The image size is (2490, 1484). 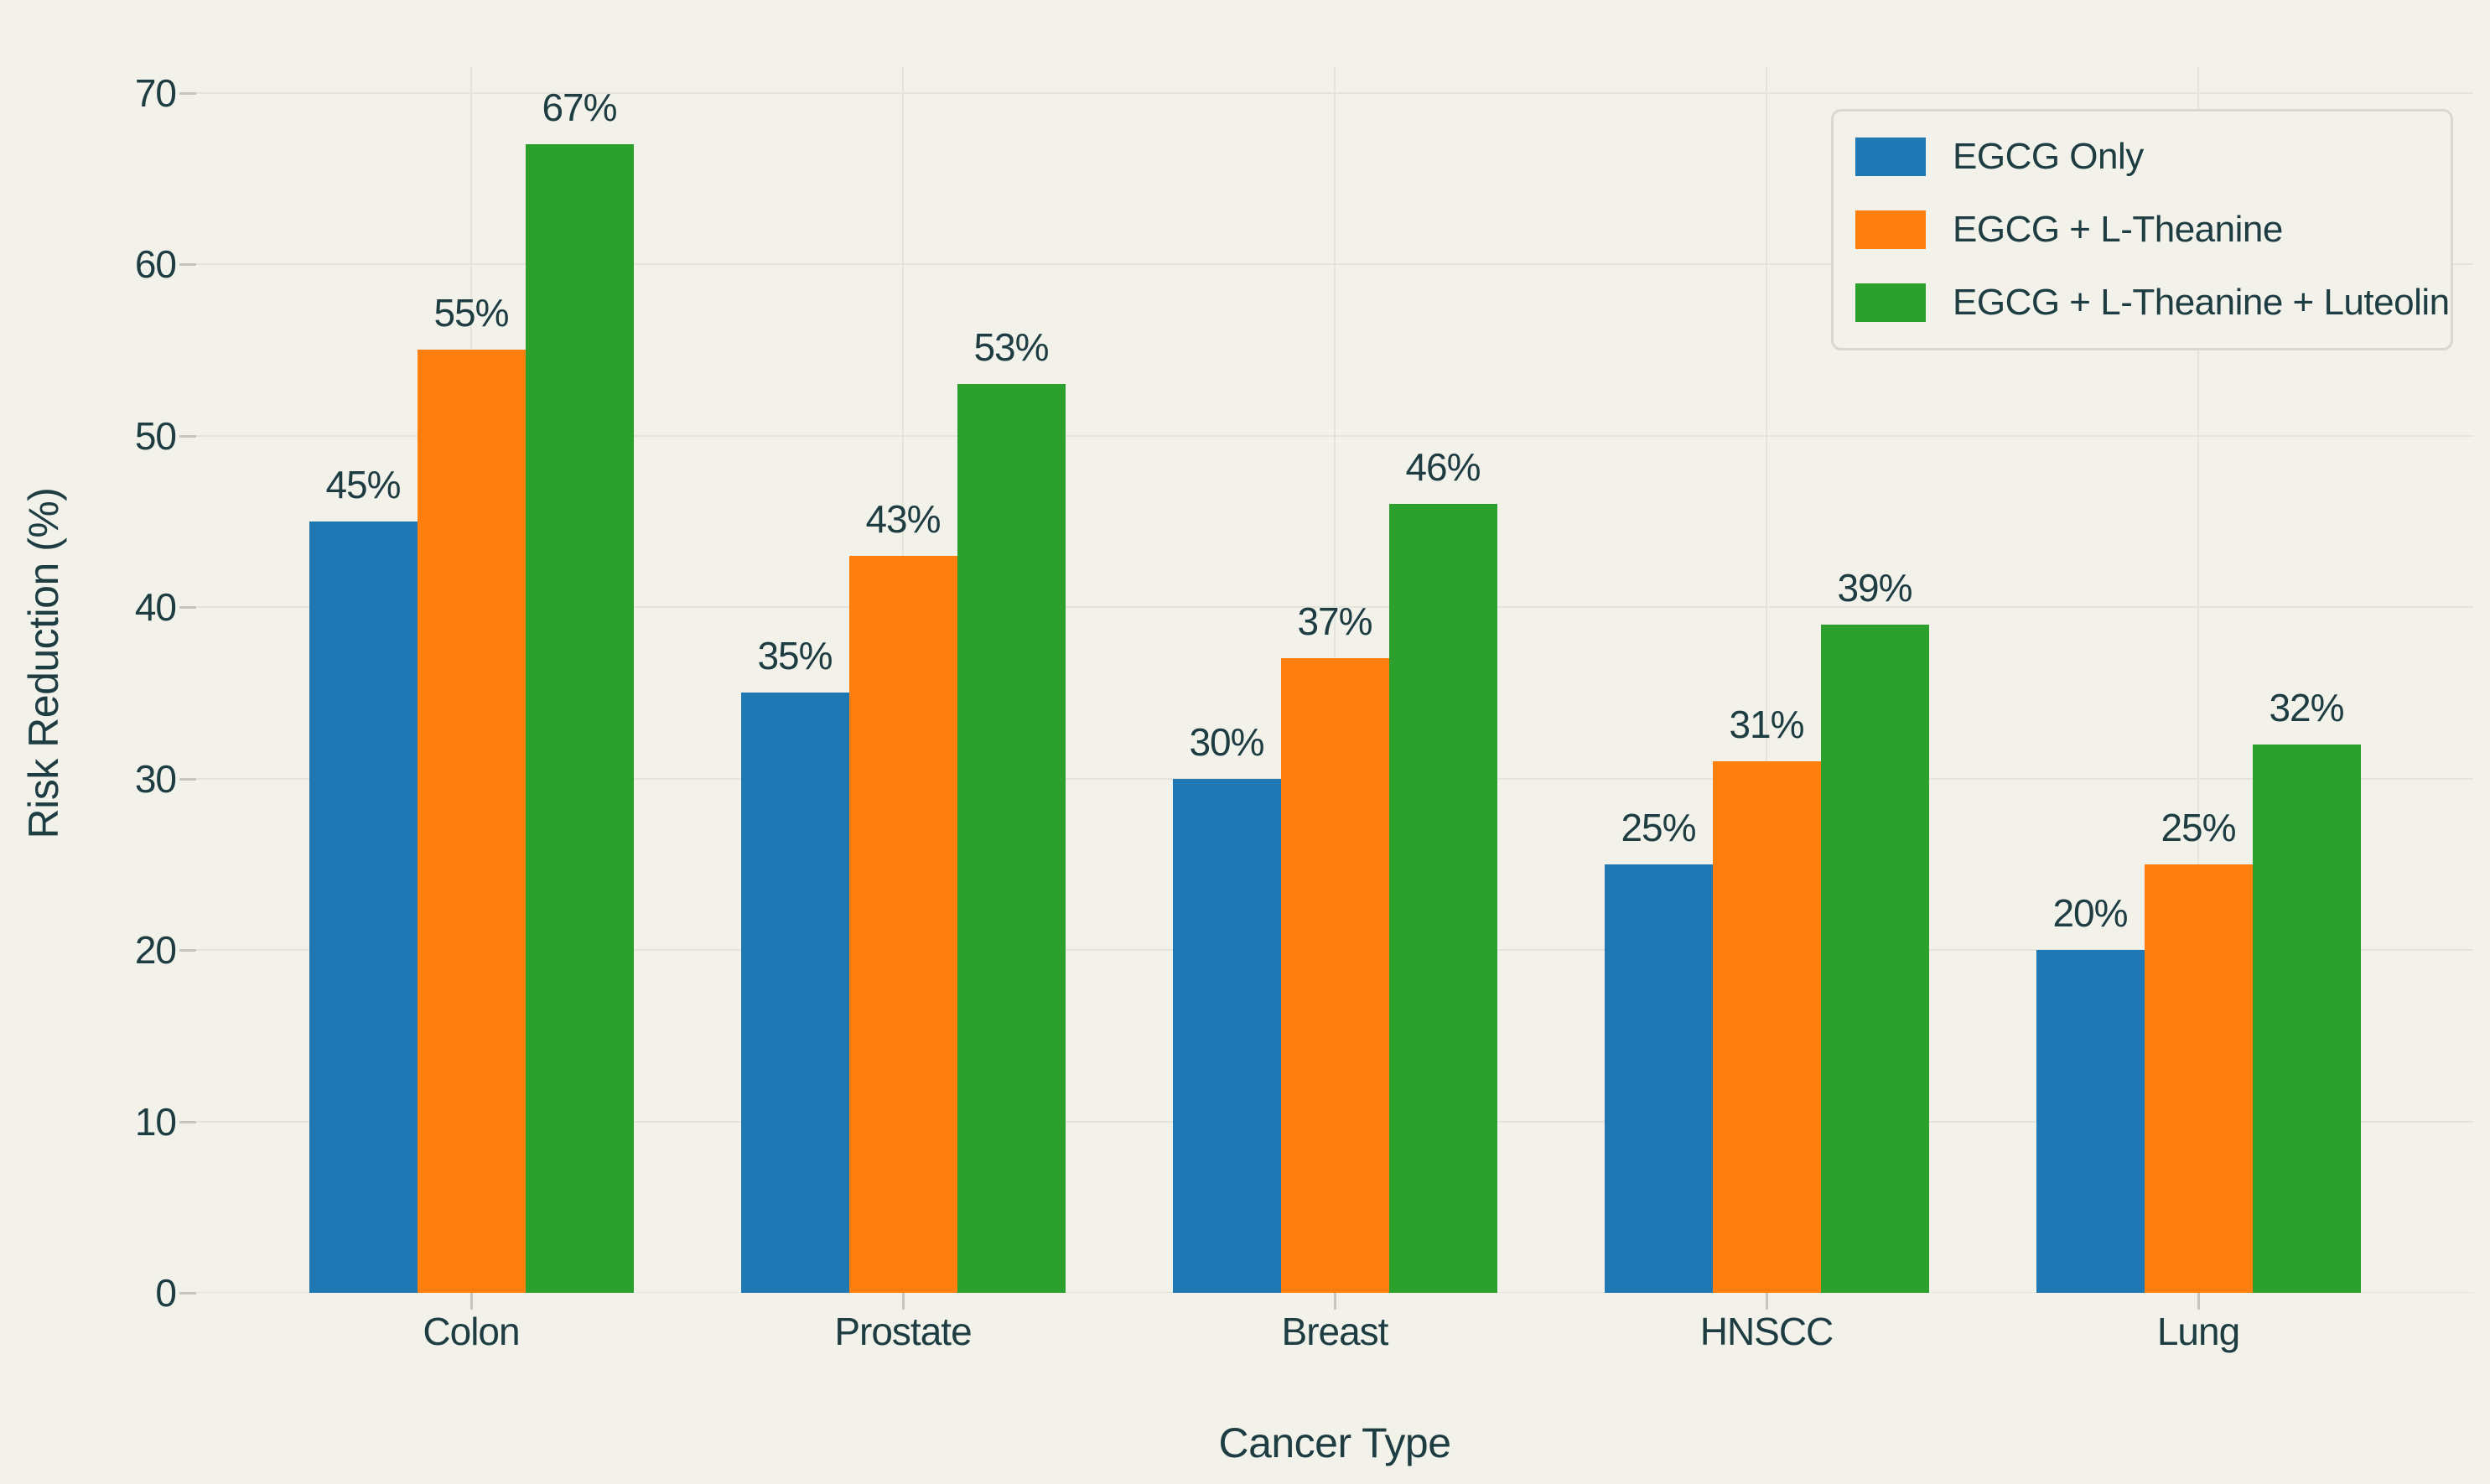 I want to click on bar-value-label: 20%, so click(x=2090, y=913).